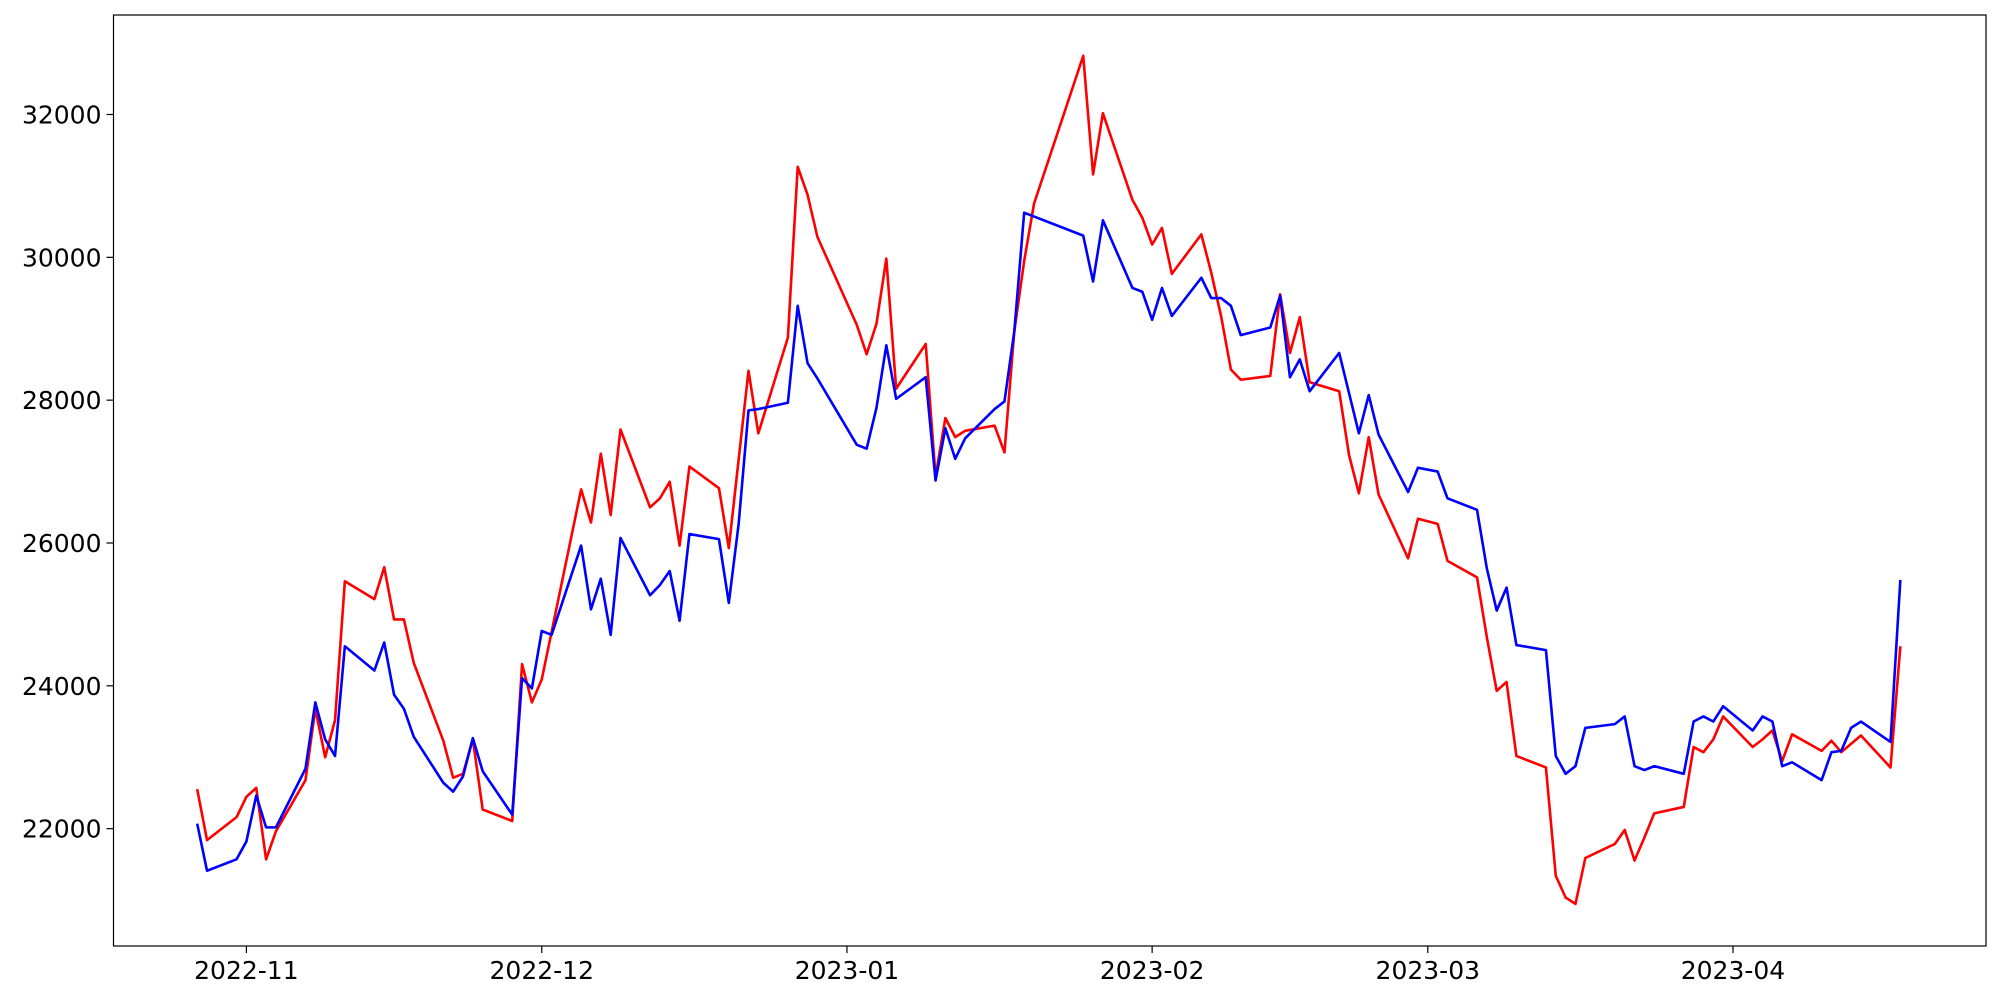 The image size is (2000, 1000). Describe the element at coordinates (1152, 970) in the screenshot. I see `x-tick-label: 2023-02` at that location.